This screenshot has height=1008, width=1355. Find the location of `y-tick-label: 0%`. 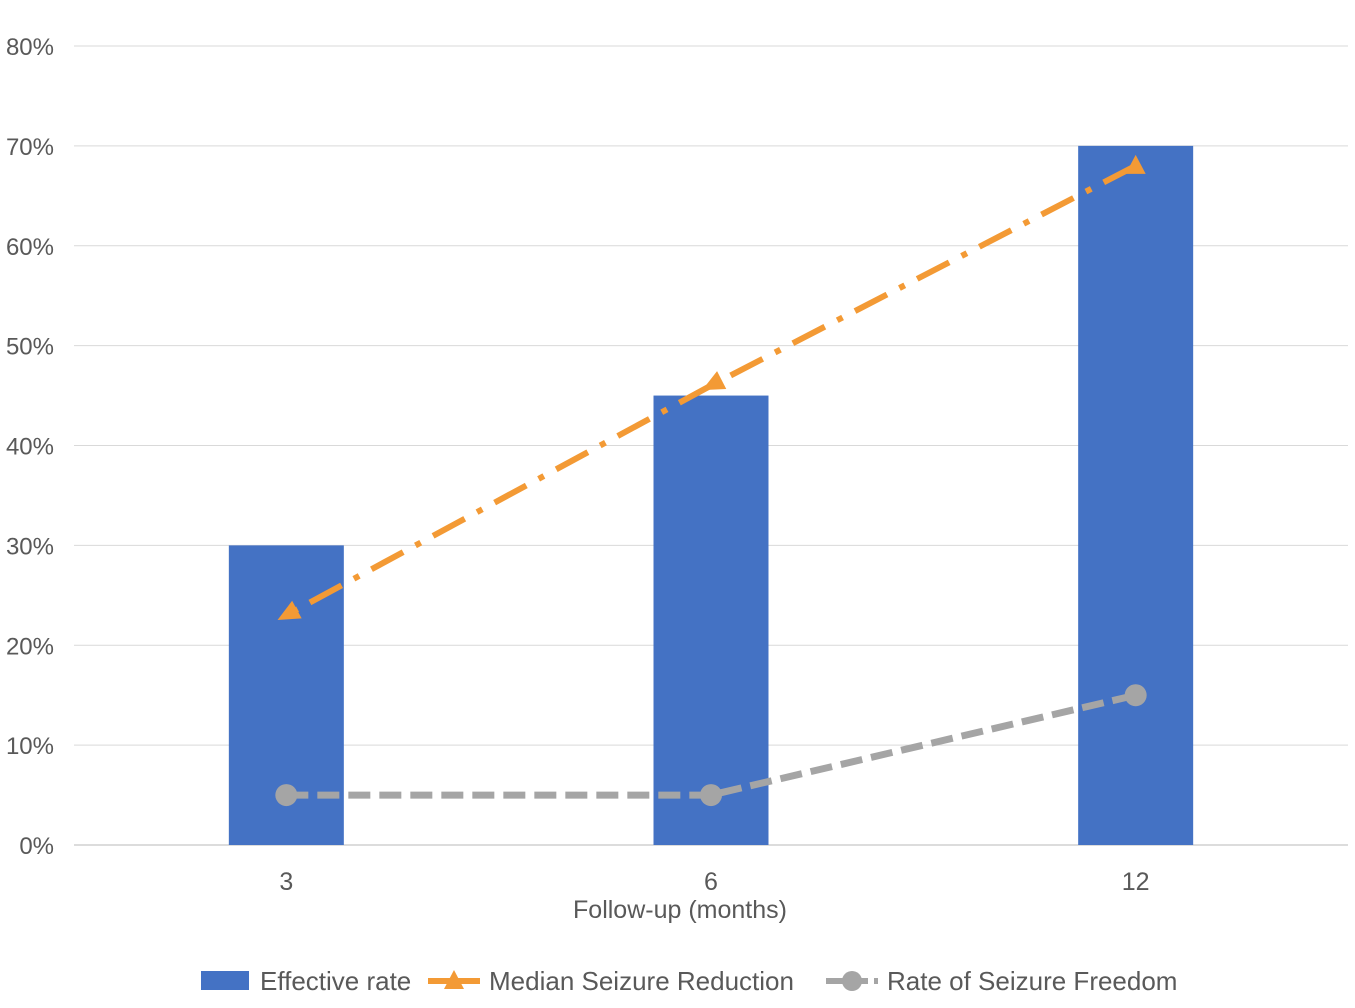

y-tick-label: 0% is located at coordinates (36, 846).